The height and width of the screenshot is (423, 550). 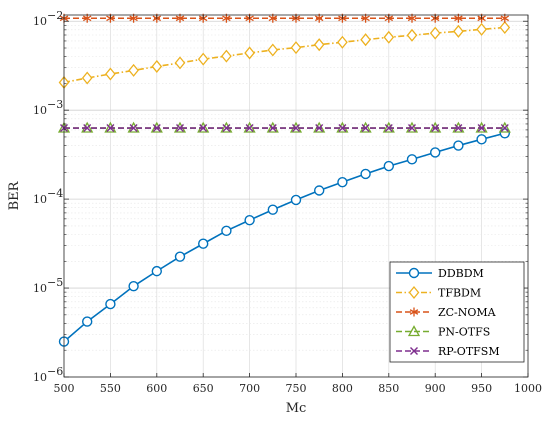 What do you see at coordinates (284, 54) in the screenshot?
I see `series-tfbdm` at bounding box center [284, 54].